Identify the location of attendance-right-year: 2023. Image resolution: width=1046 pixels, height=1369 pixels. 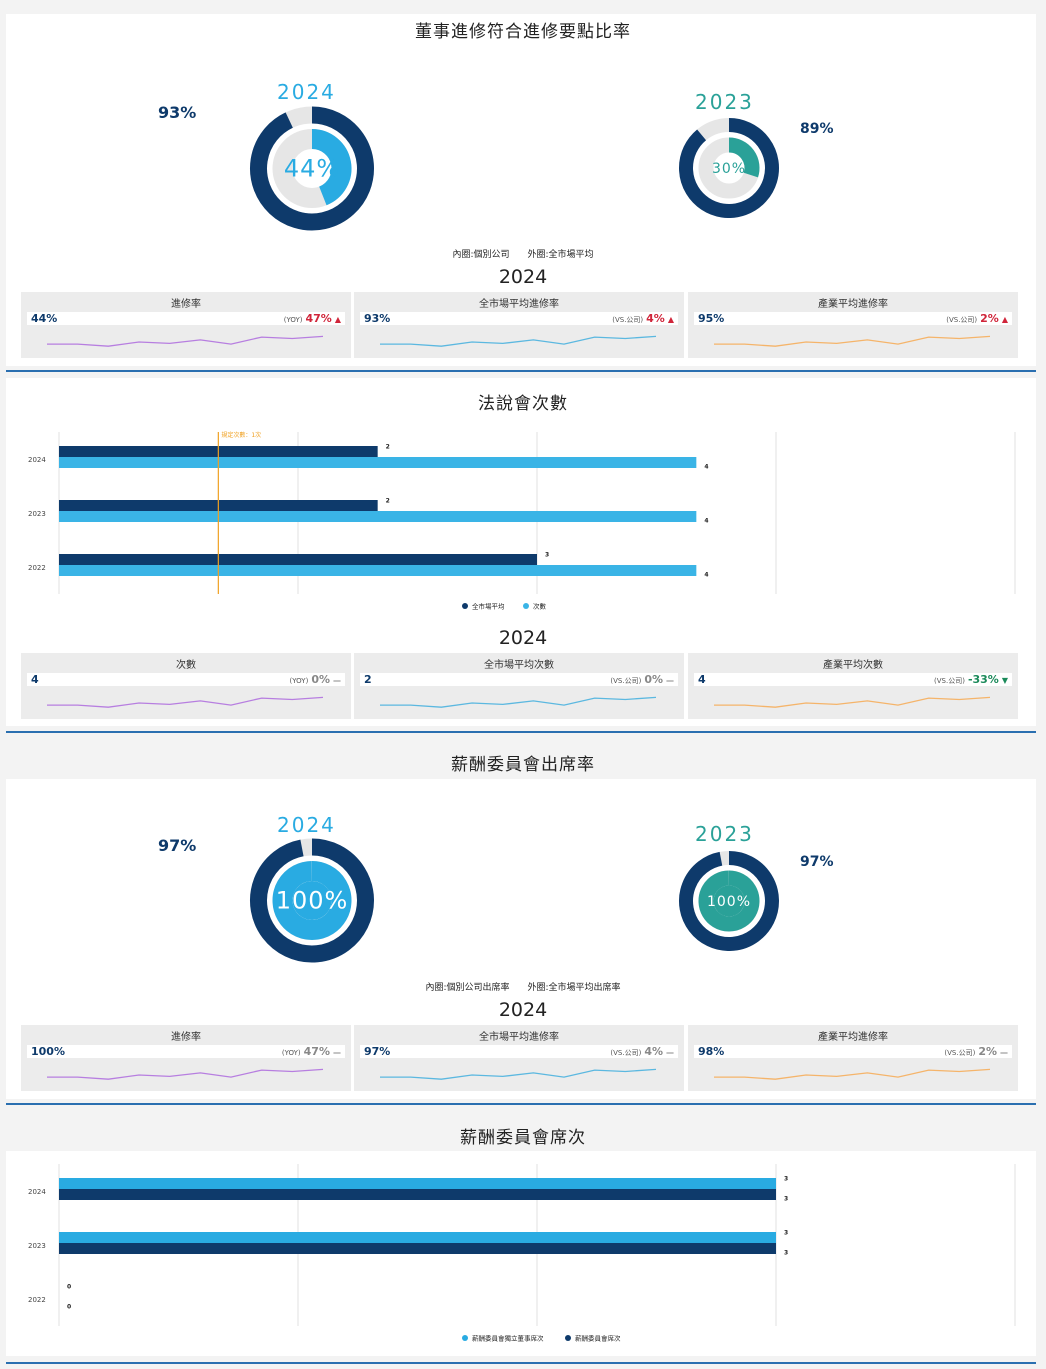
(724, 834).